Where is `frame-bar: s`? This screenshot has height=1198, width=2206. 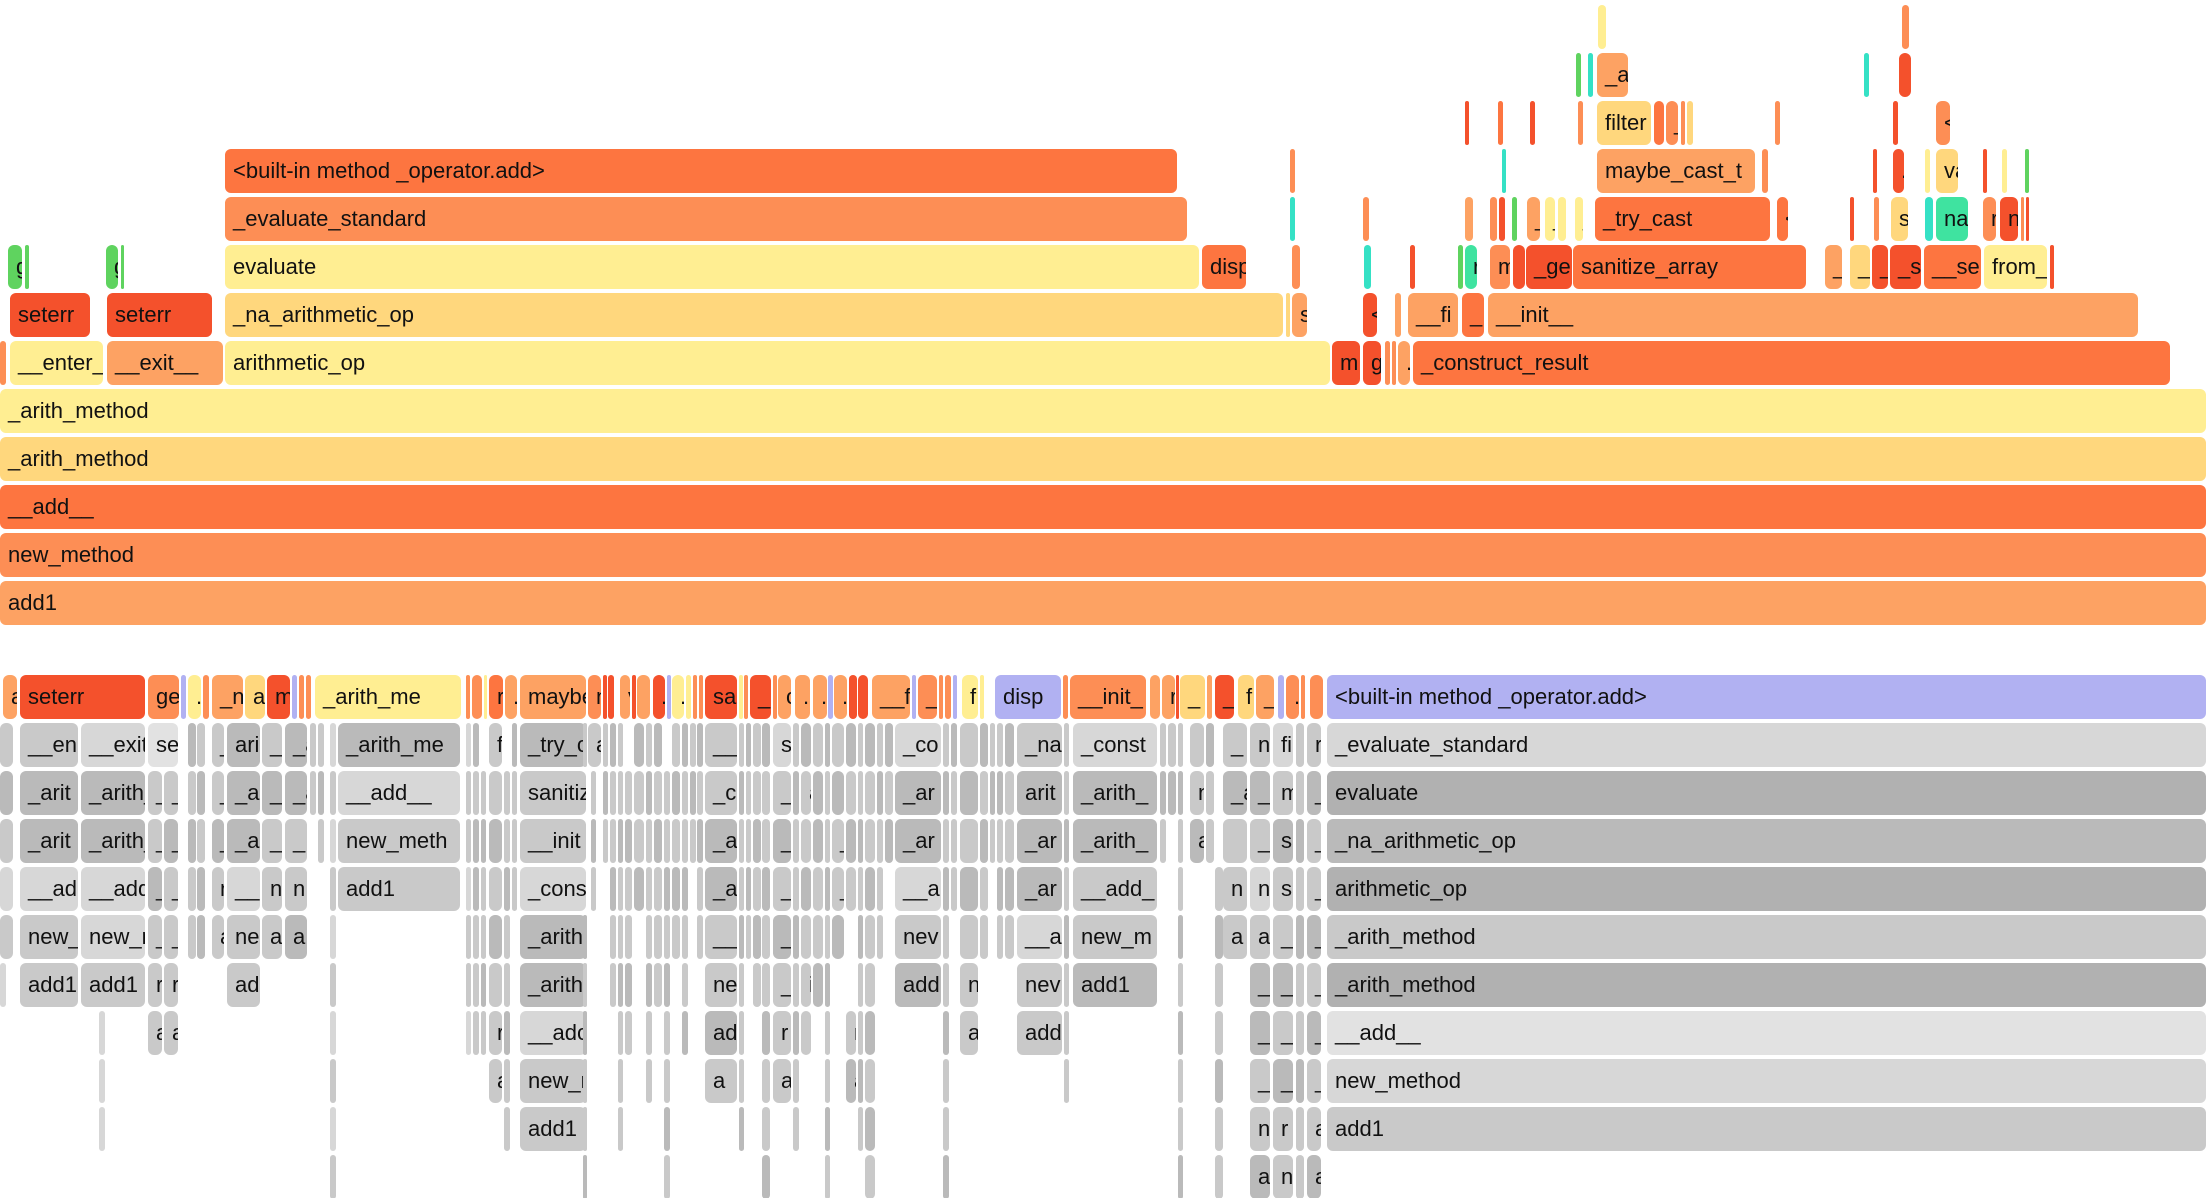
frame-bar: s is located at coordinates (1899, 219).